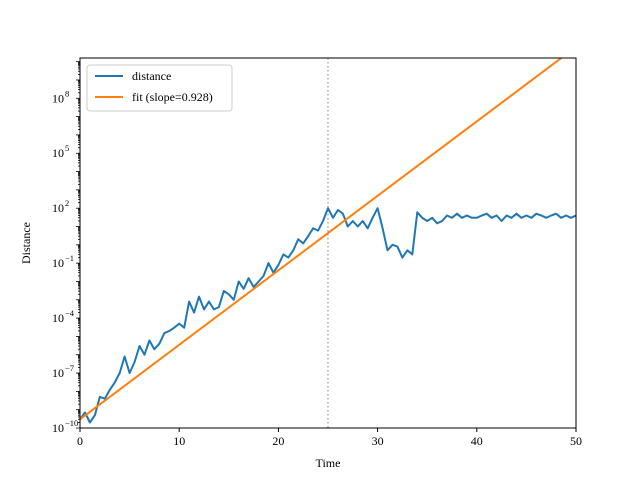 This screenshot has width=640, height=480. I want to click on x-tick-label: 40, so click(477, 441).